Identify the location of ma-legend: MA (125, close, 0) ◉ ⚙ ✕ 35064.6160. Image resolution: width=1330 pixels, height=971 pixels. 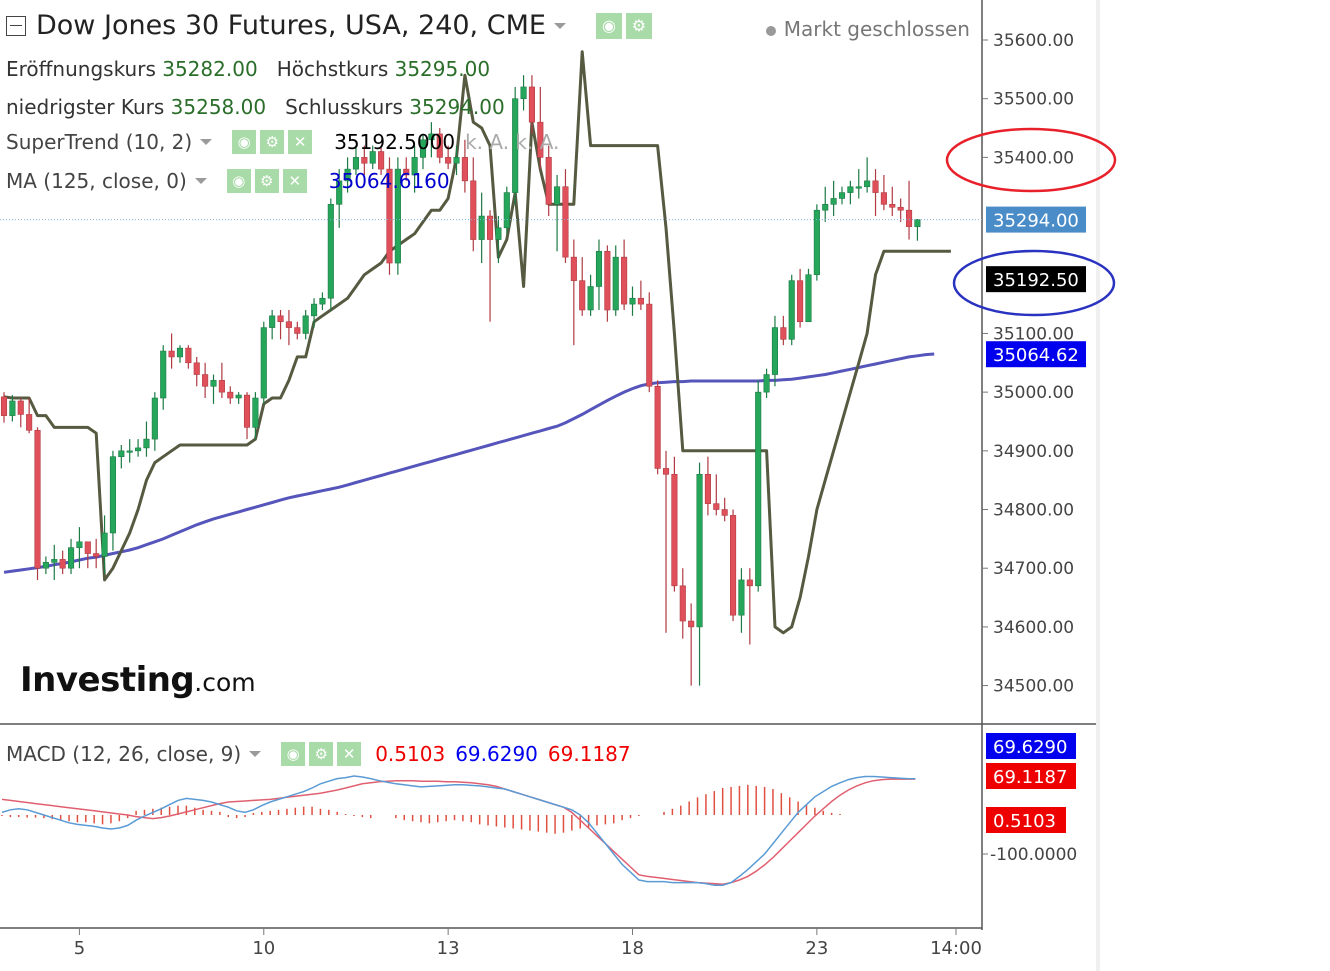
(228, 181).